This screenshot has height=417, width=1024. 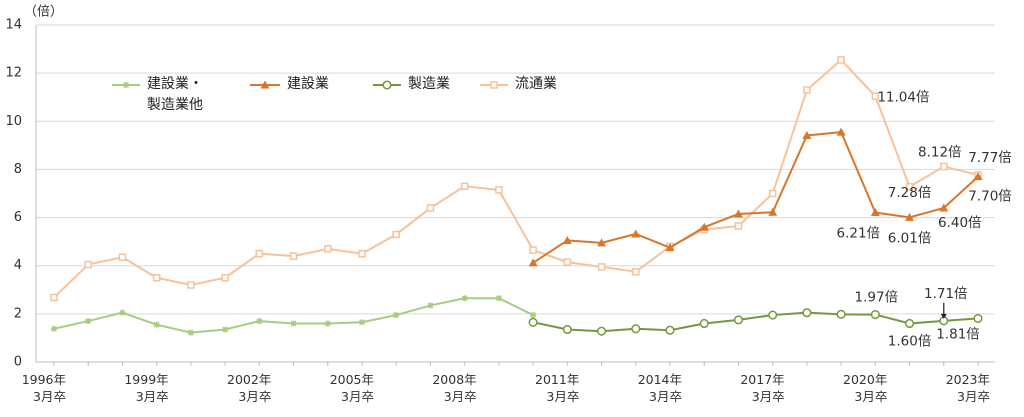 I want to click on data-label: 7.70倍, so click(x=990, y=197).